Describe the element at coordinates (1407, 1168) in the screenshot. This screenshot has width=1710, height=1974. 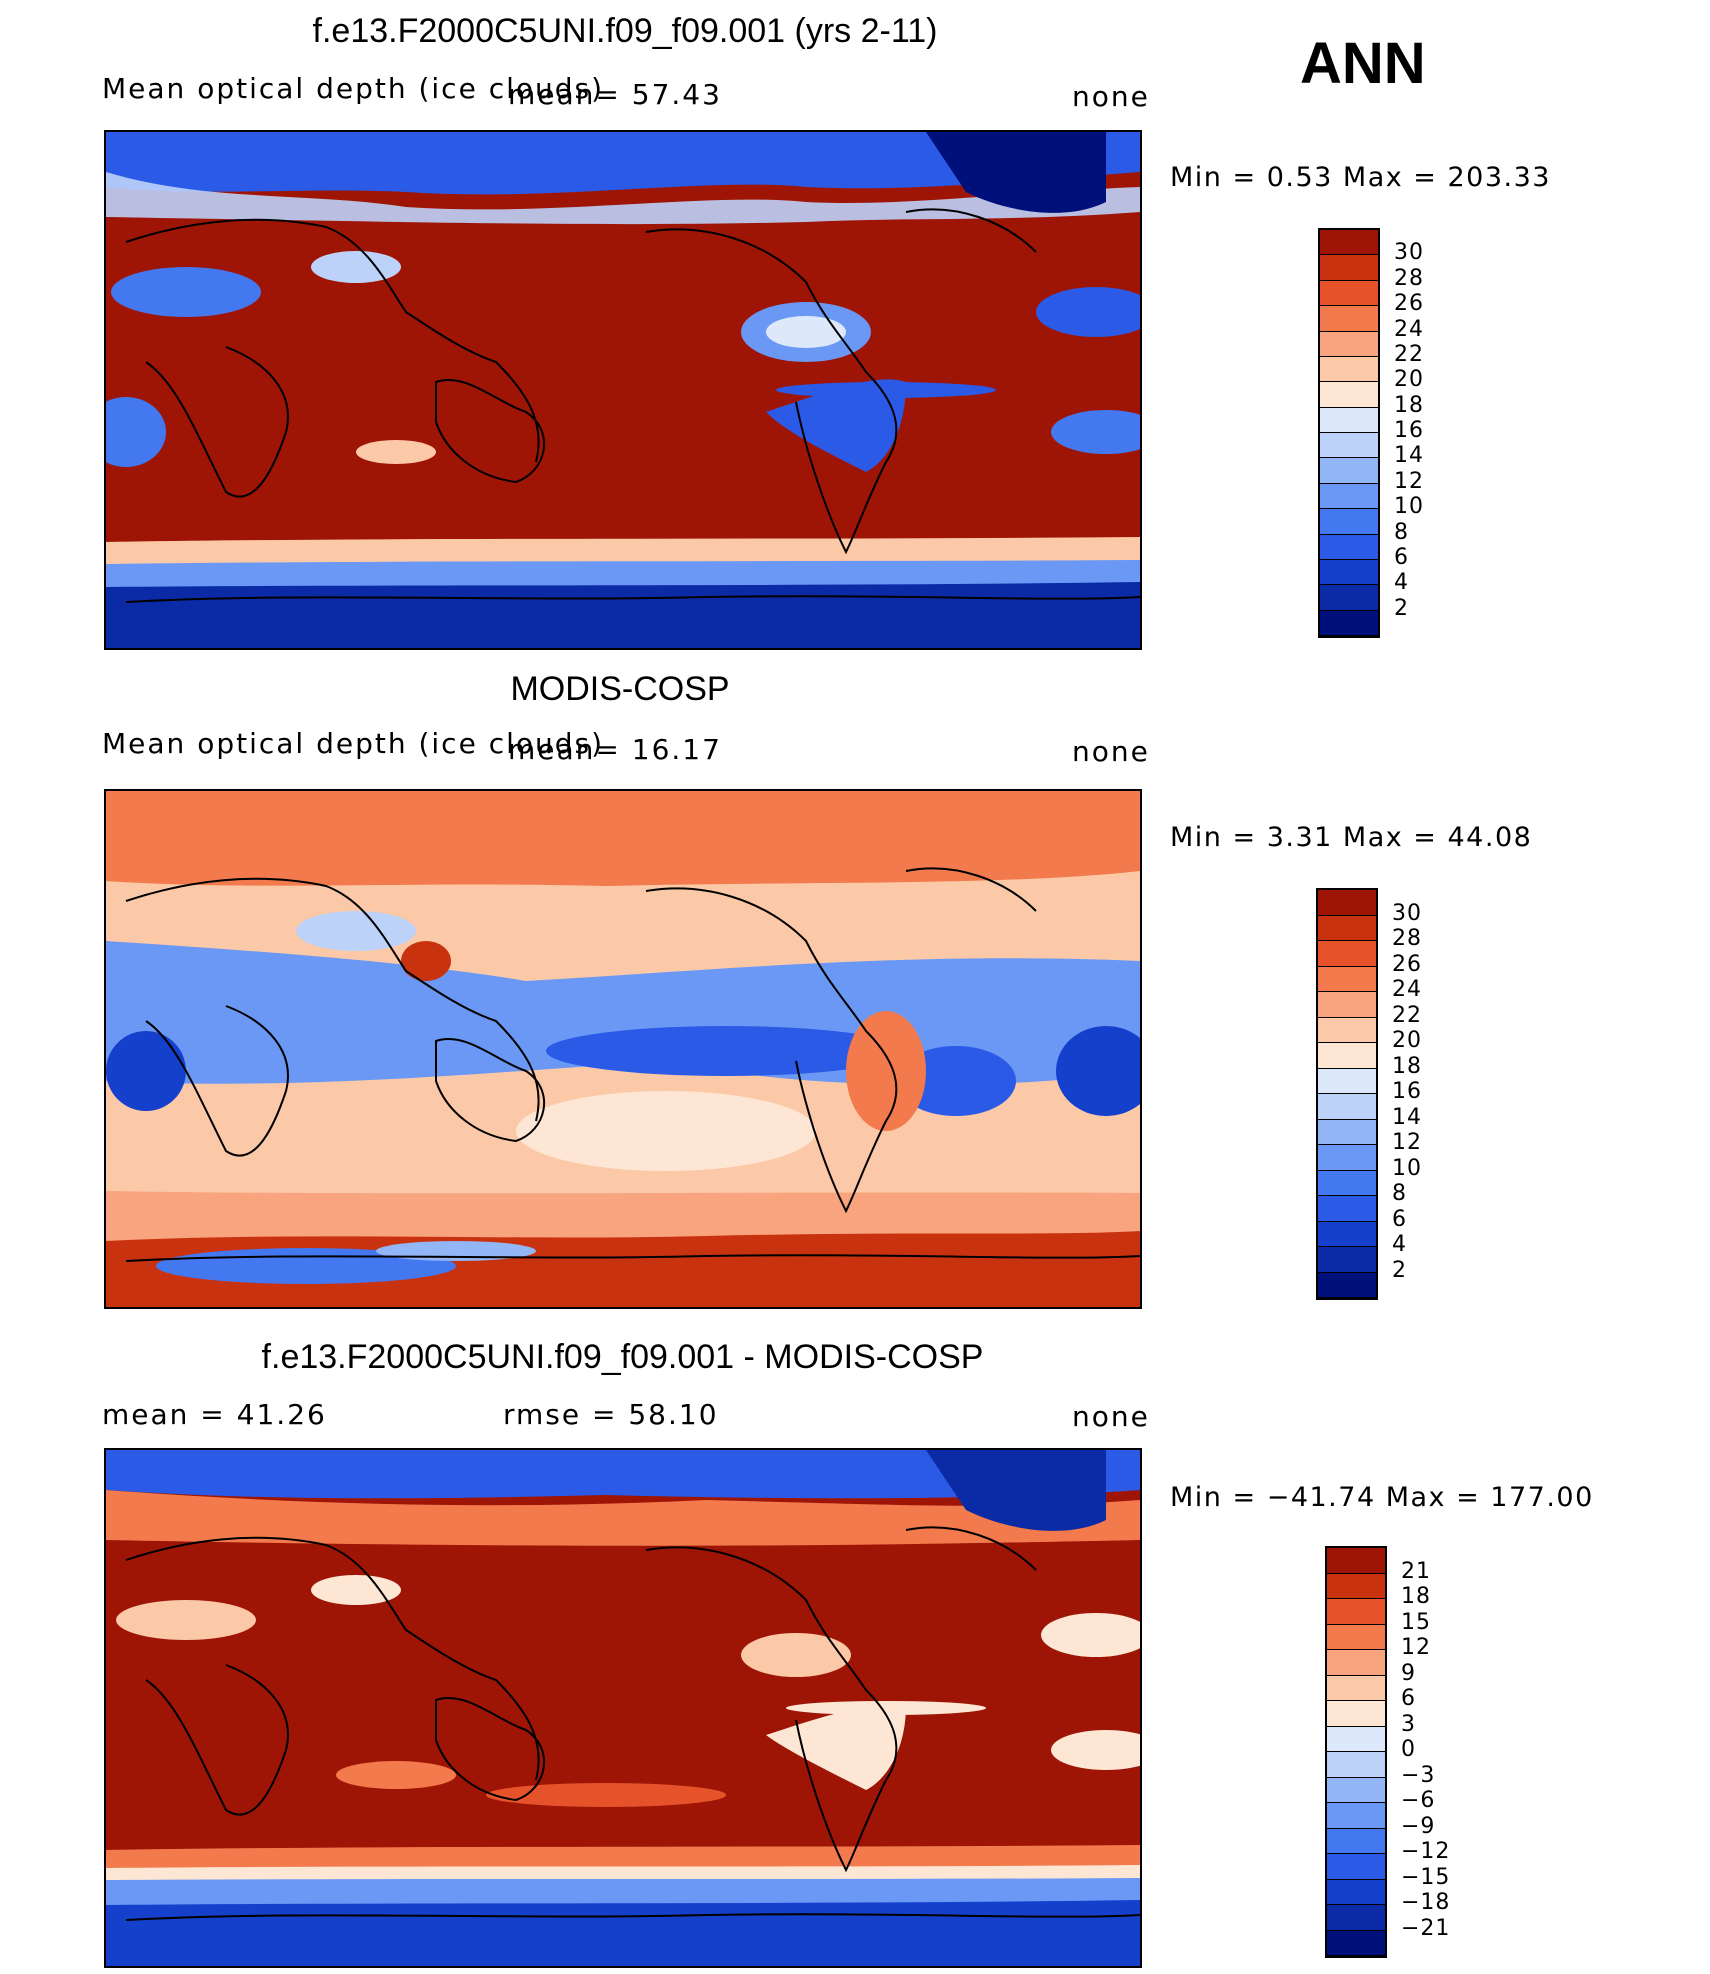
I see `colorbar-tick-label: 10` at that location.